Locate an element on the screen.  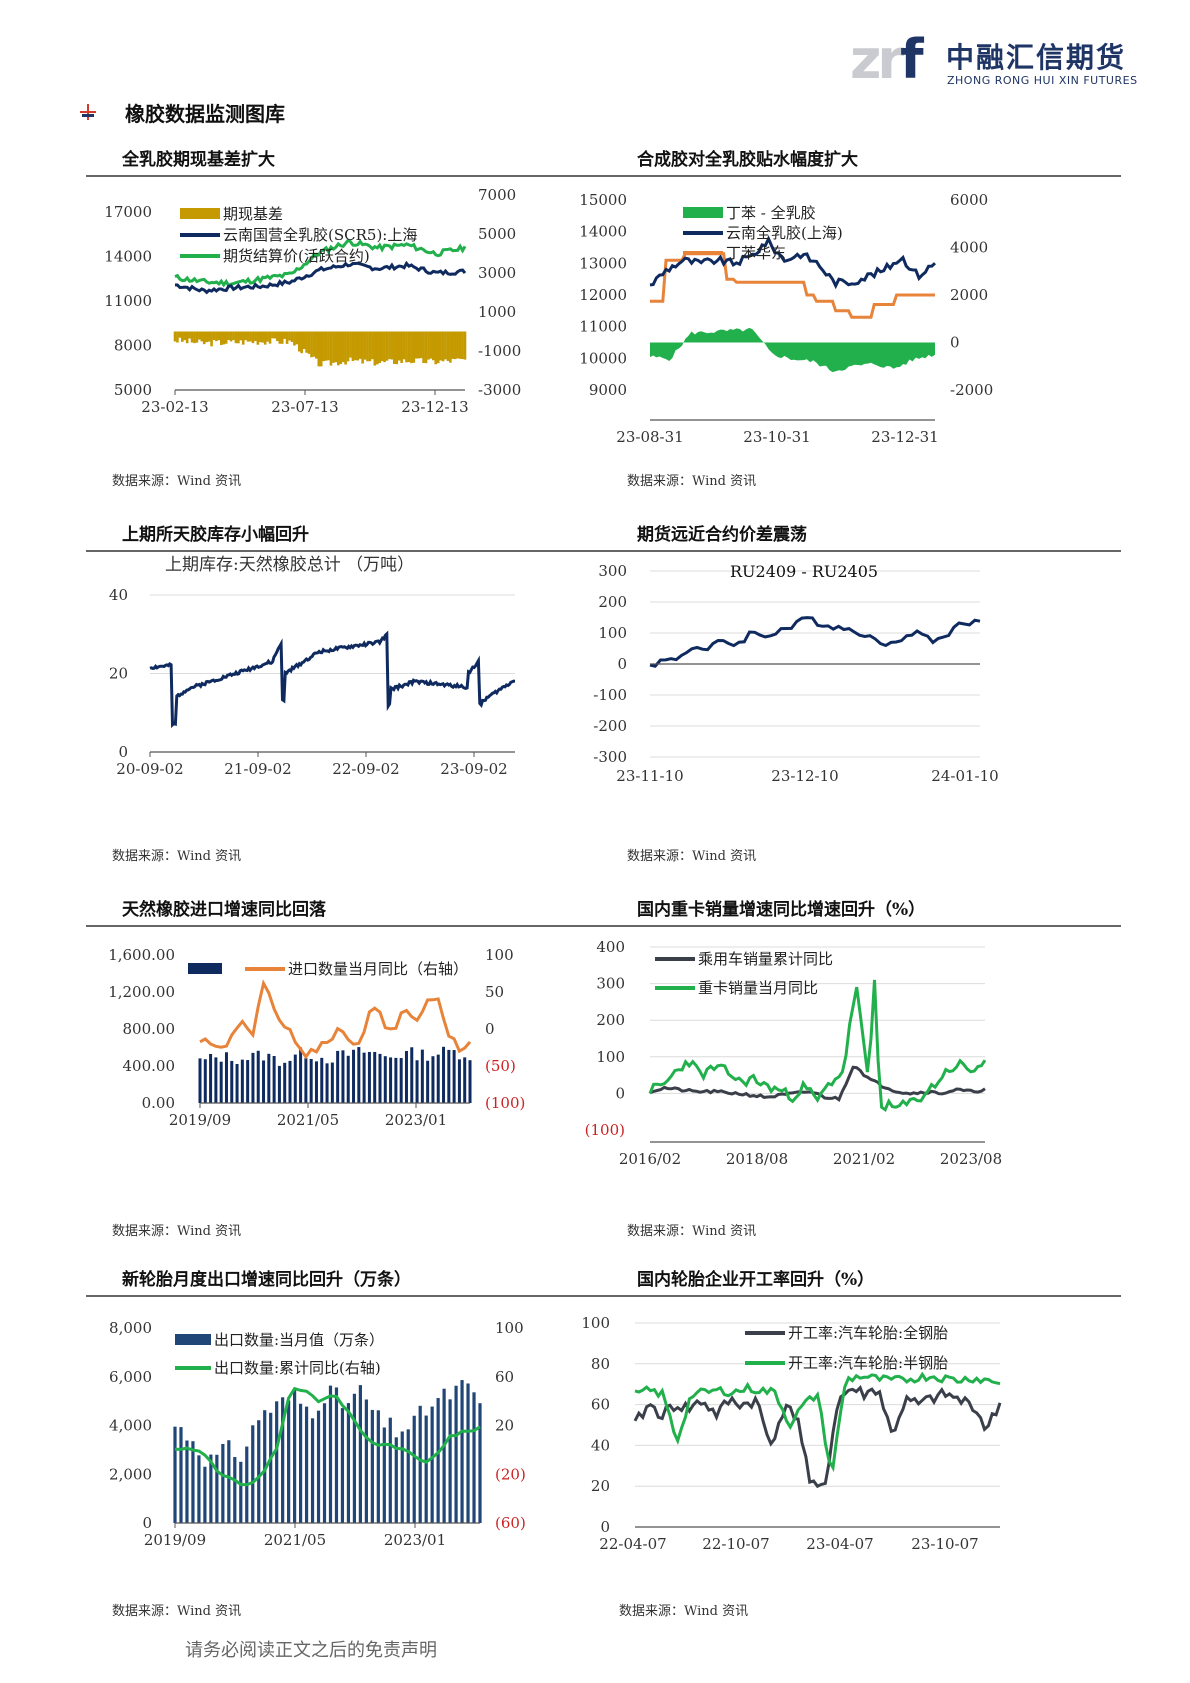
x-tick-label: 23-04-07 is located at coordinates (839, 1544).